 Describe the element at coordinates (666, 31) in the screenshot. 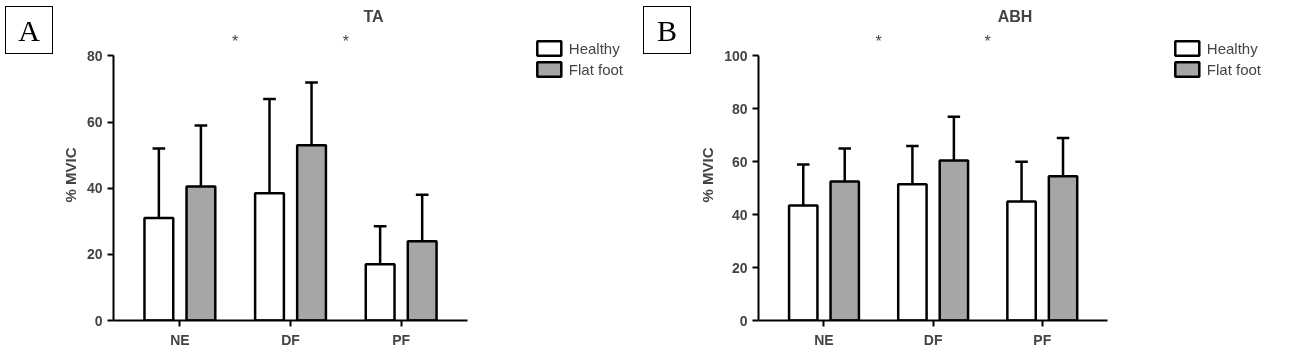

I see `text: B` at that location.